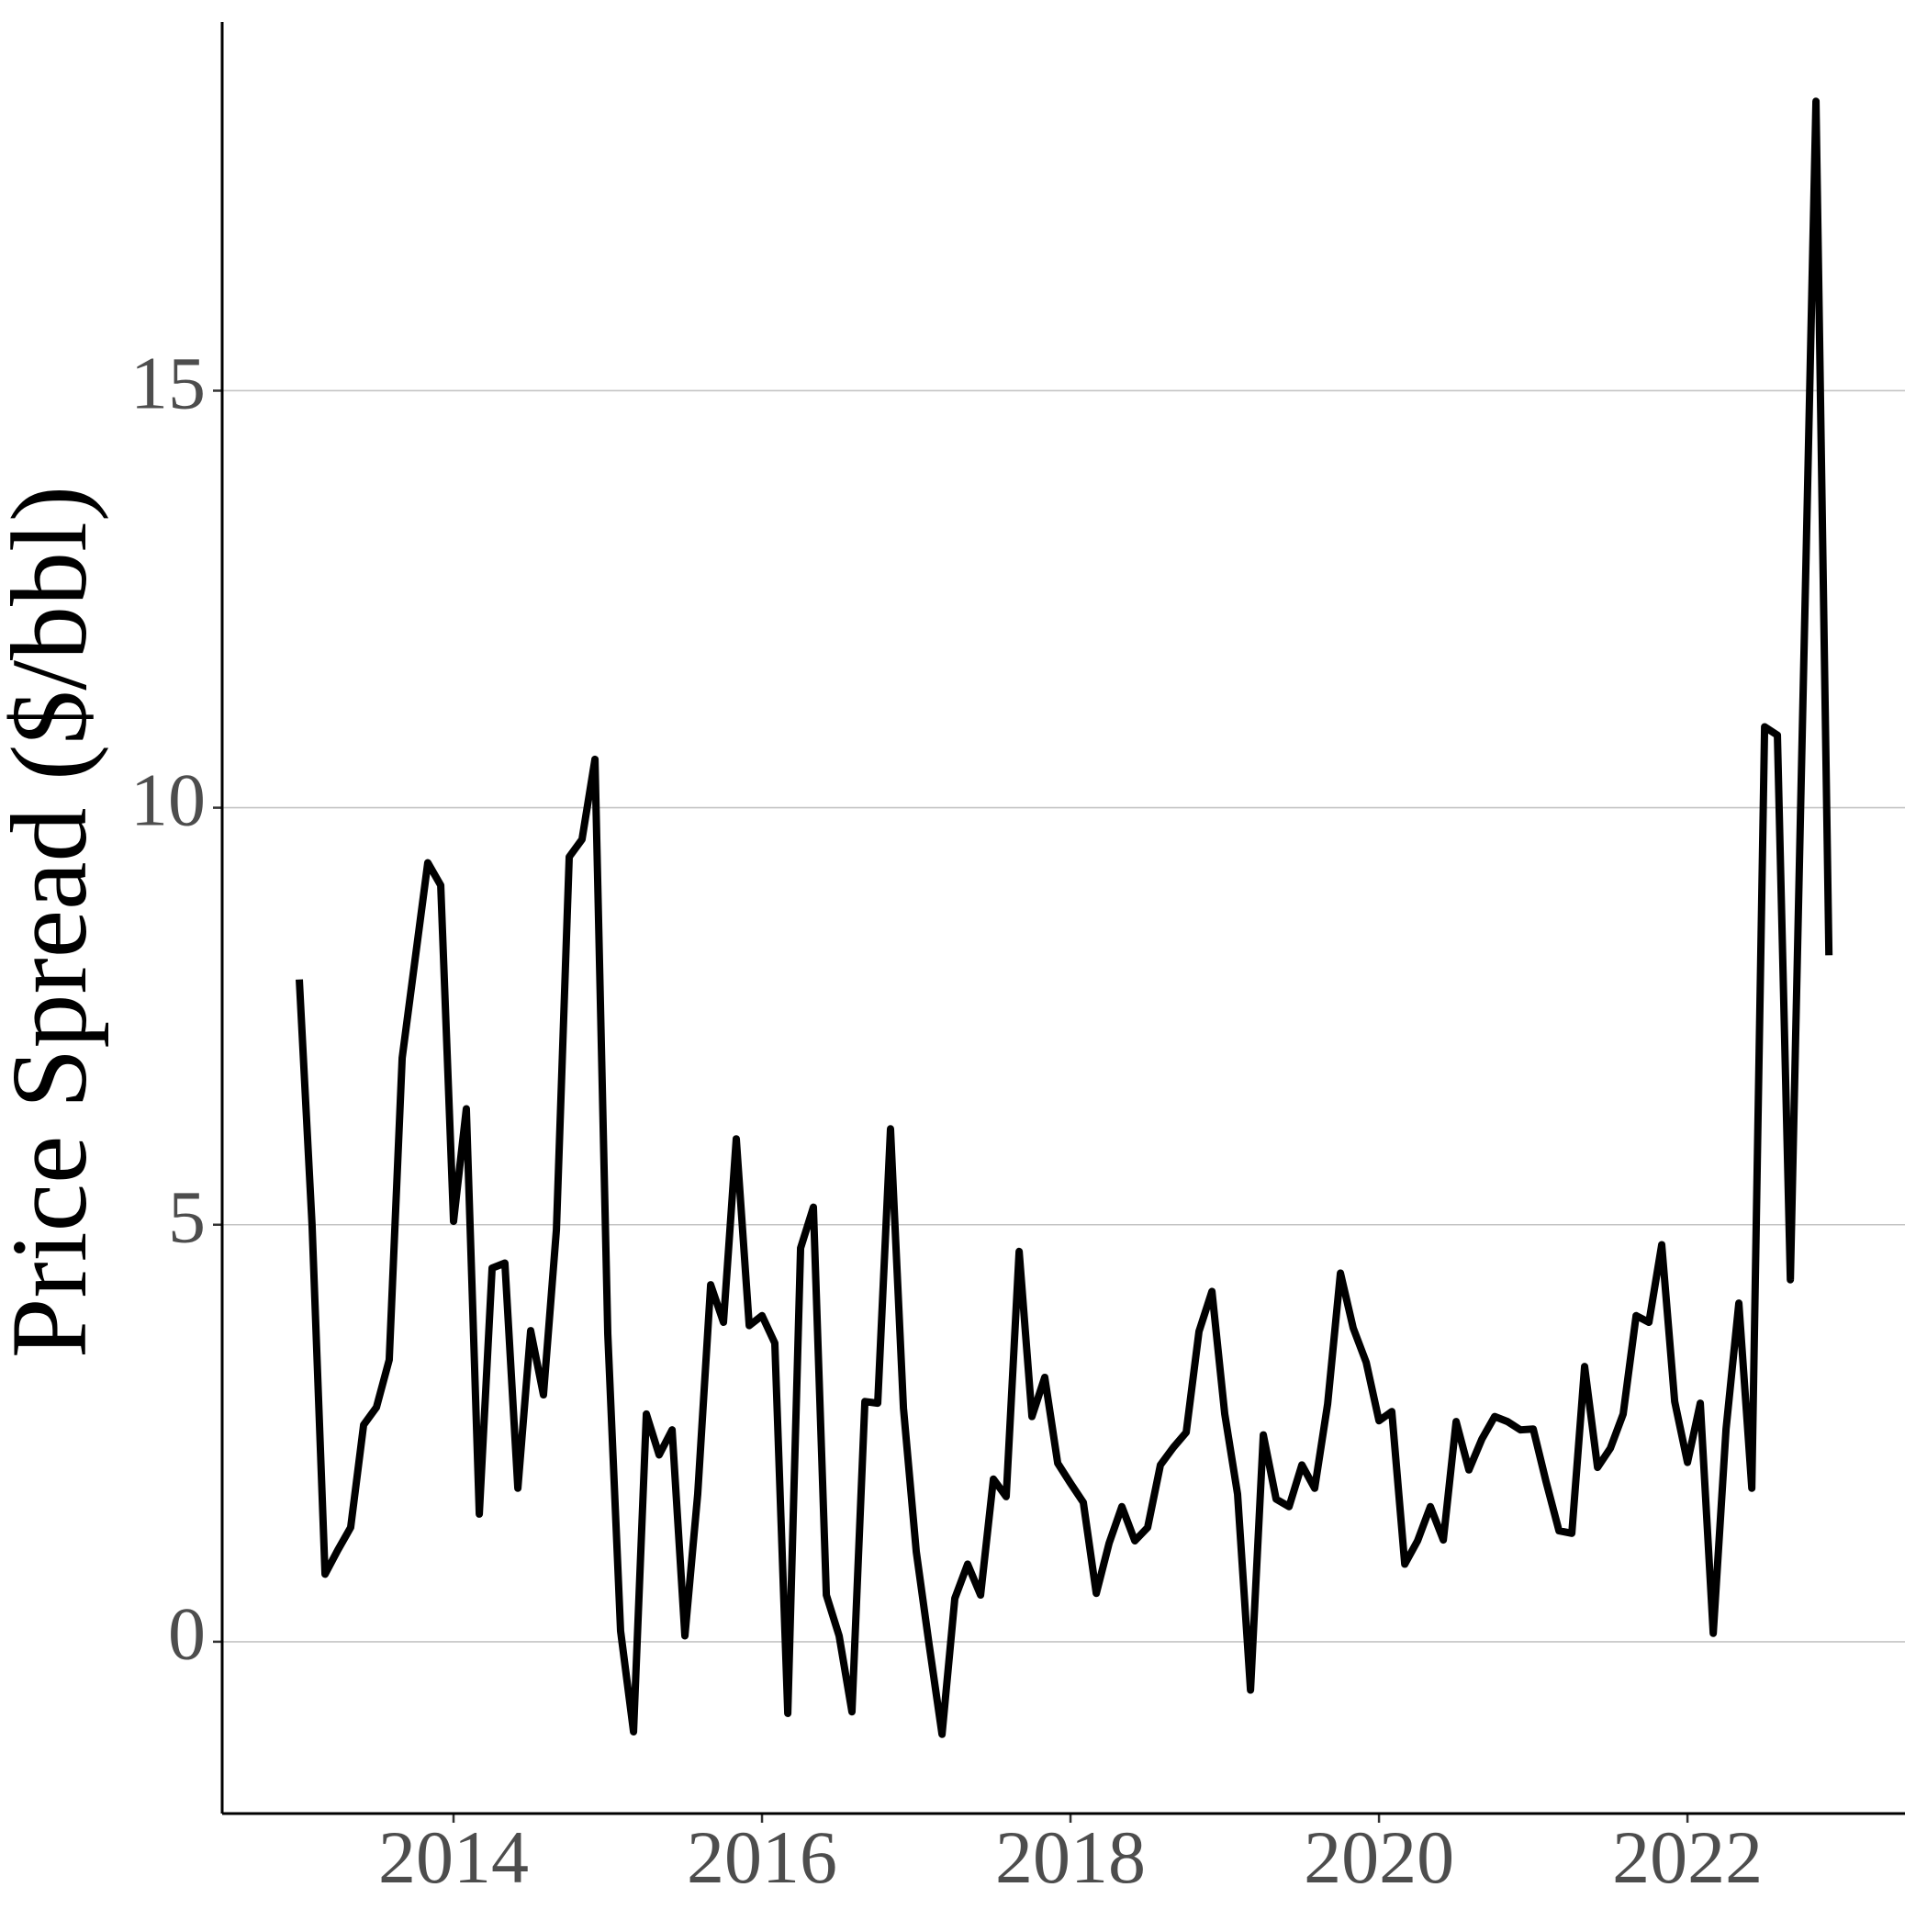 The width and height of the screenshot is (1927, 1932). What do you see at coordinates (454, 1857) in the screenshot?
I see `x-tick-label: 2014` at bounding box center [454, 1857].